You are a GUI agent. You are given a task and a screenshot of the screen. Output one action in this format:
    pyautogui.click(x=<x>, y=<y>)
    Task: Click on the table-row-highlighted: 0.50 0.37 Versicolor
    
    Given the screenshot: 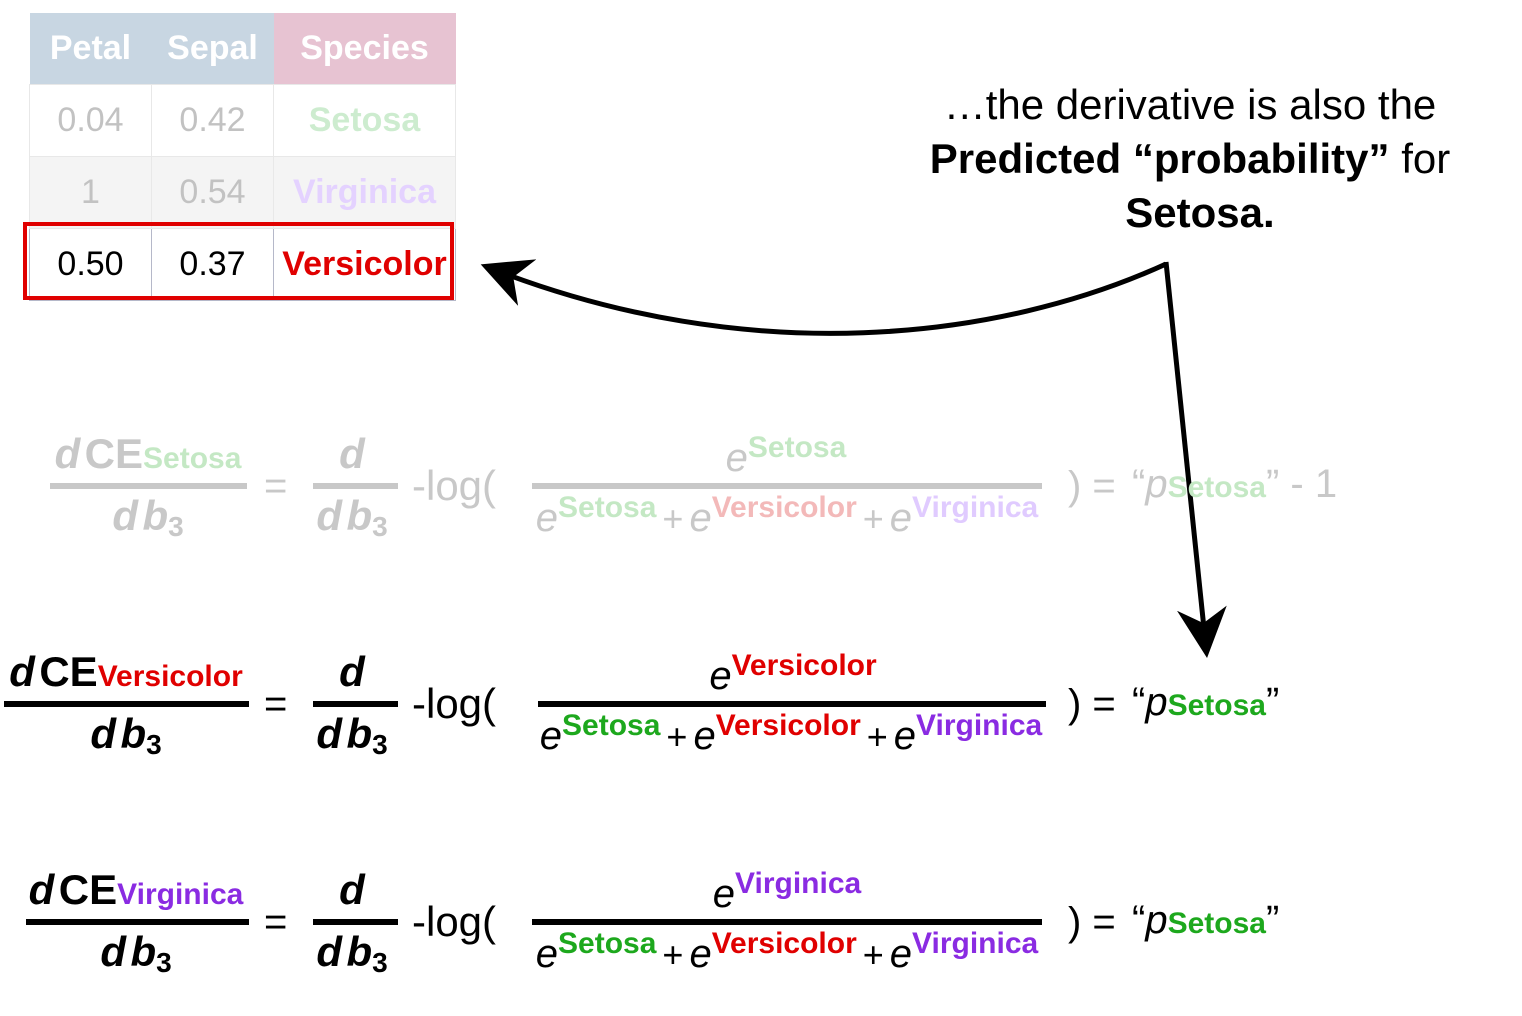 What is the action you would take?
    pyautogui.click(x=242, y=264)
    